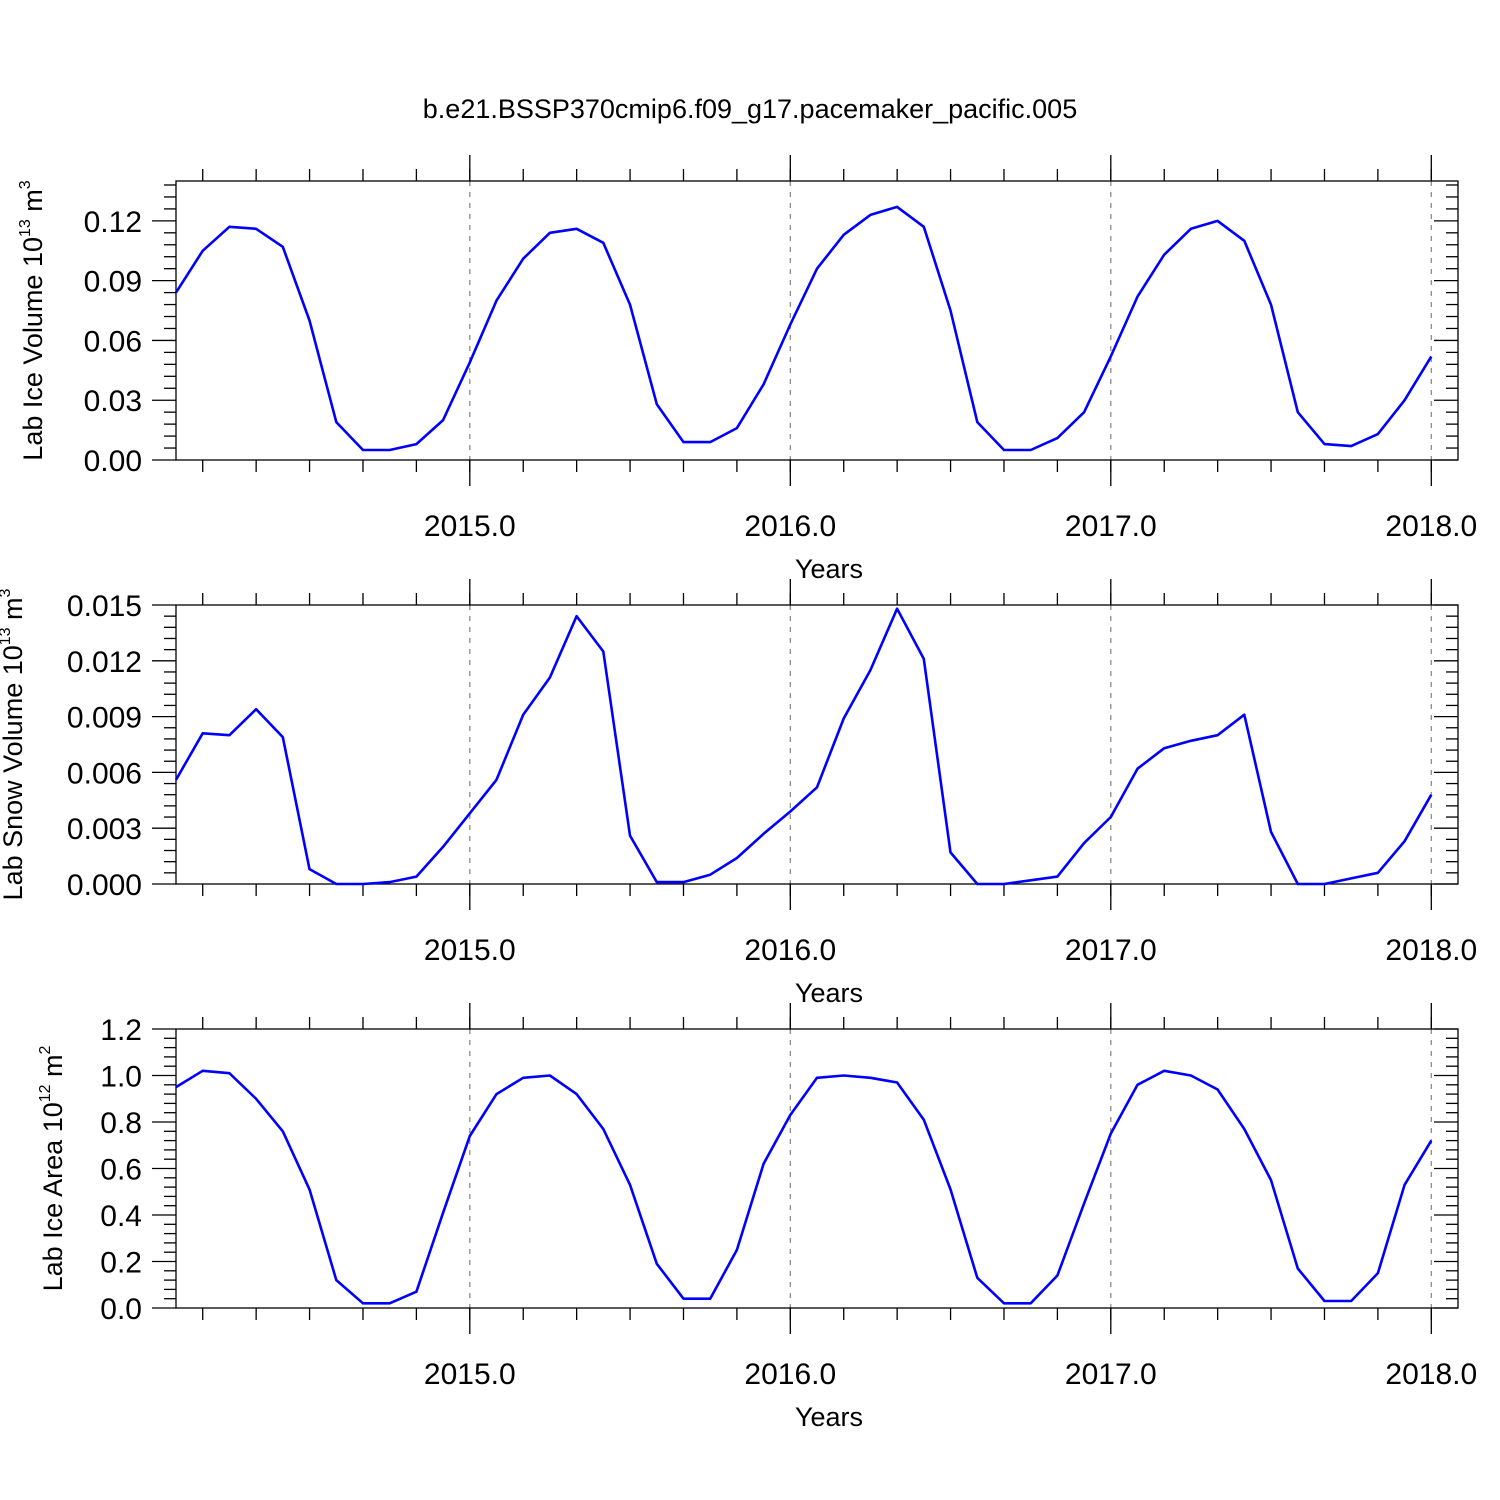 This screenshot has width=1500, height=1500. What do you see at coordinates (52, 1168) in the screenshot?
I see `y-axis-title: Lab Ice Area 1012 m2` at bounding box center [52, 1168].